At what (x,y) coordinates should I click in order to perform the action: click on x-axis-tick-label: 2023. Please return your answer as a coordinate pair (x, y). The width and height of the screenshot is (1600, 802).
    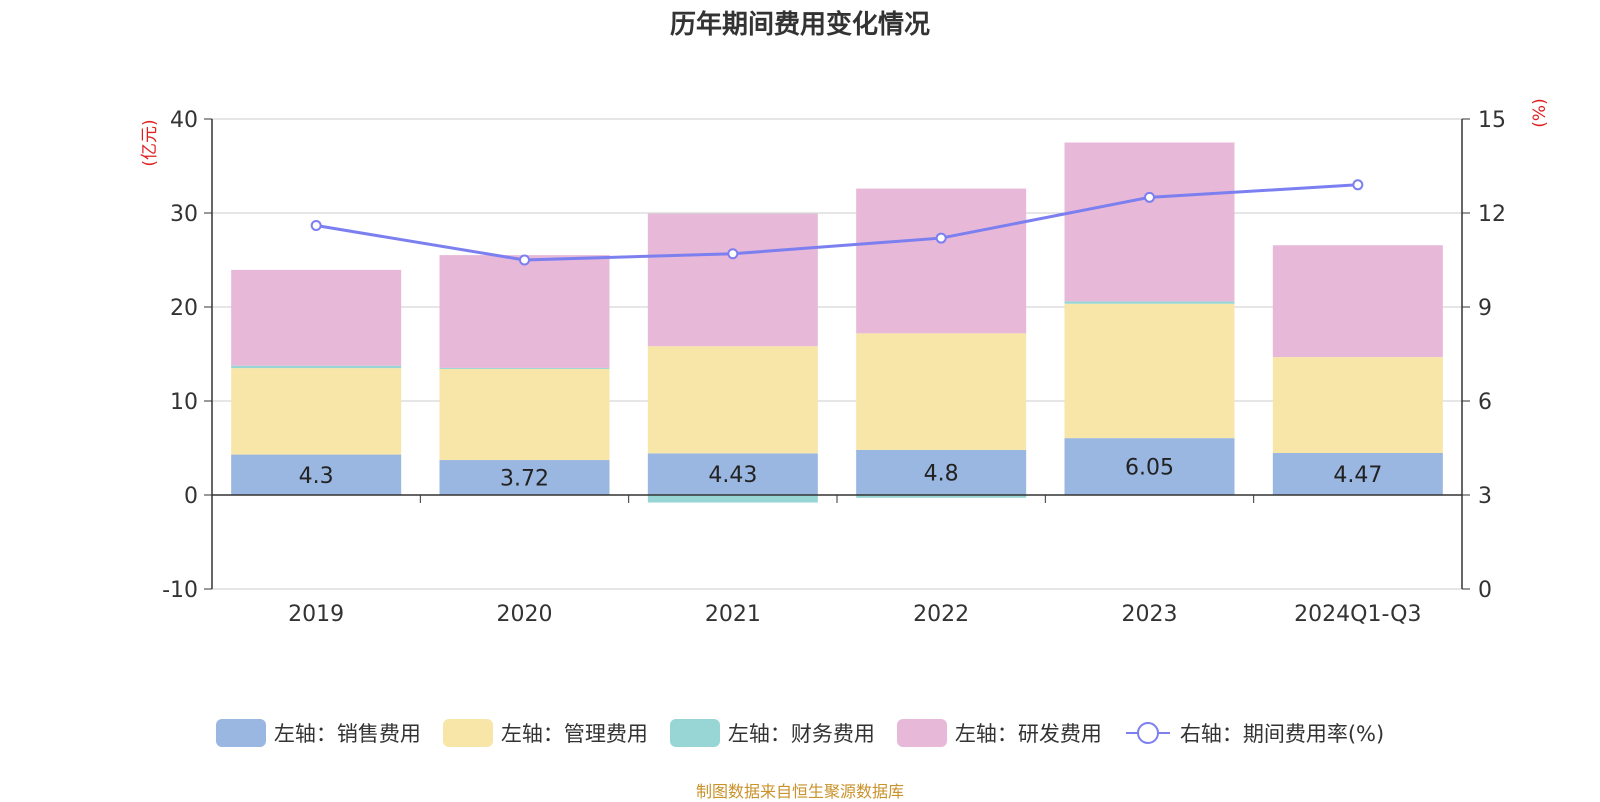
    Looking at the image, I should click on (1150, 614).